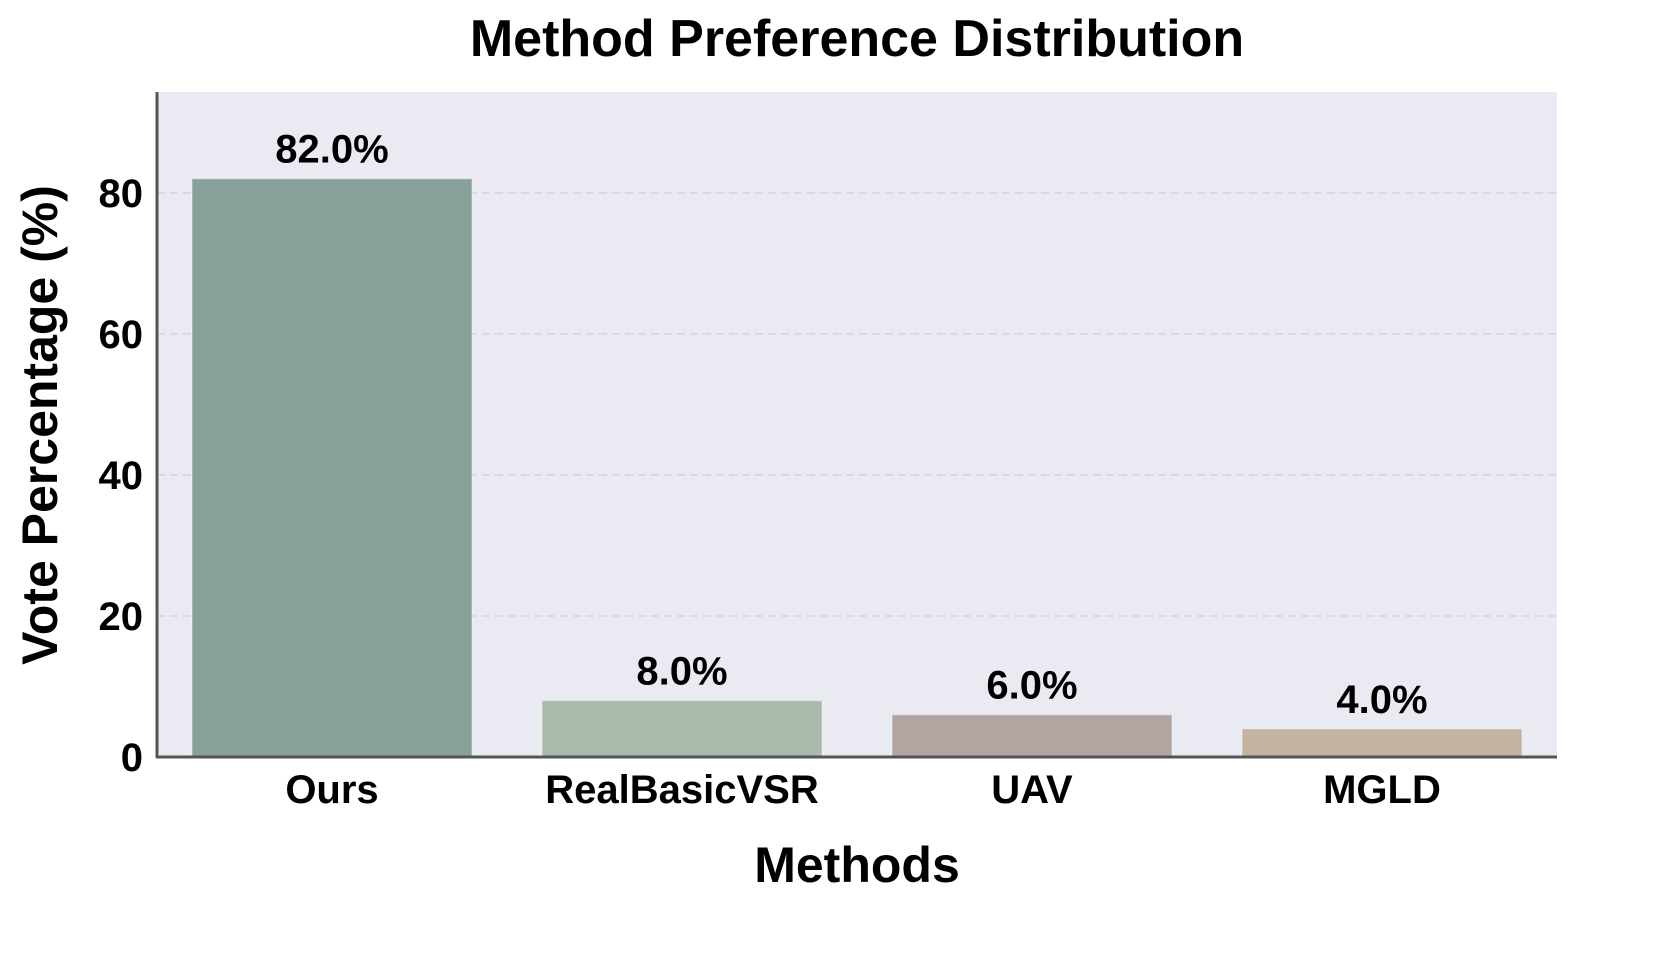 The height and width of the screenshot is (961, 1661). I want to click on x-tick-label: MGLD, so click(1382, 790).